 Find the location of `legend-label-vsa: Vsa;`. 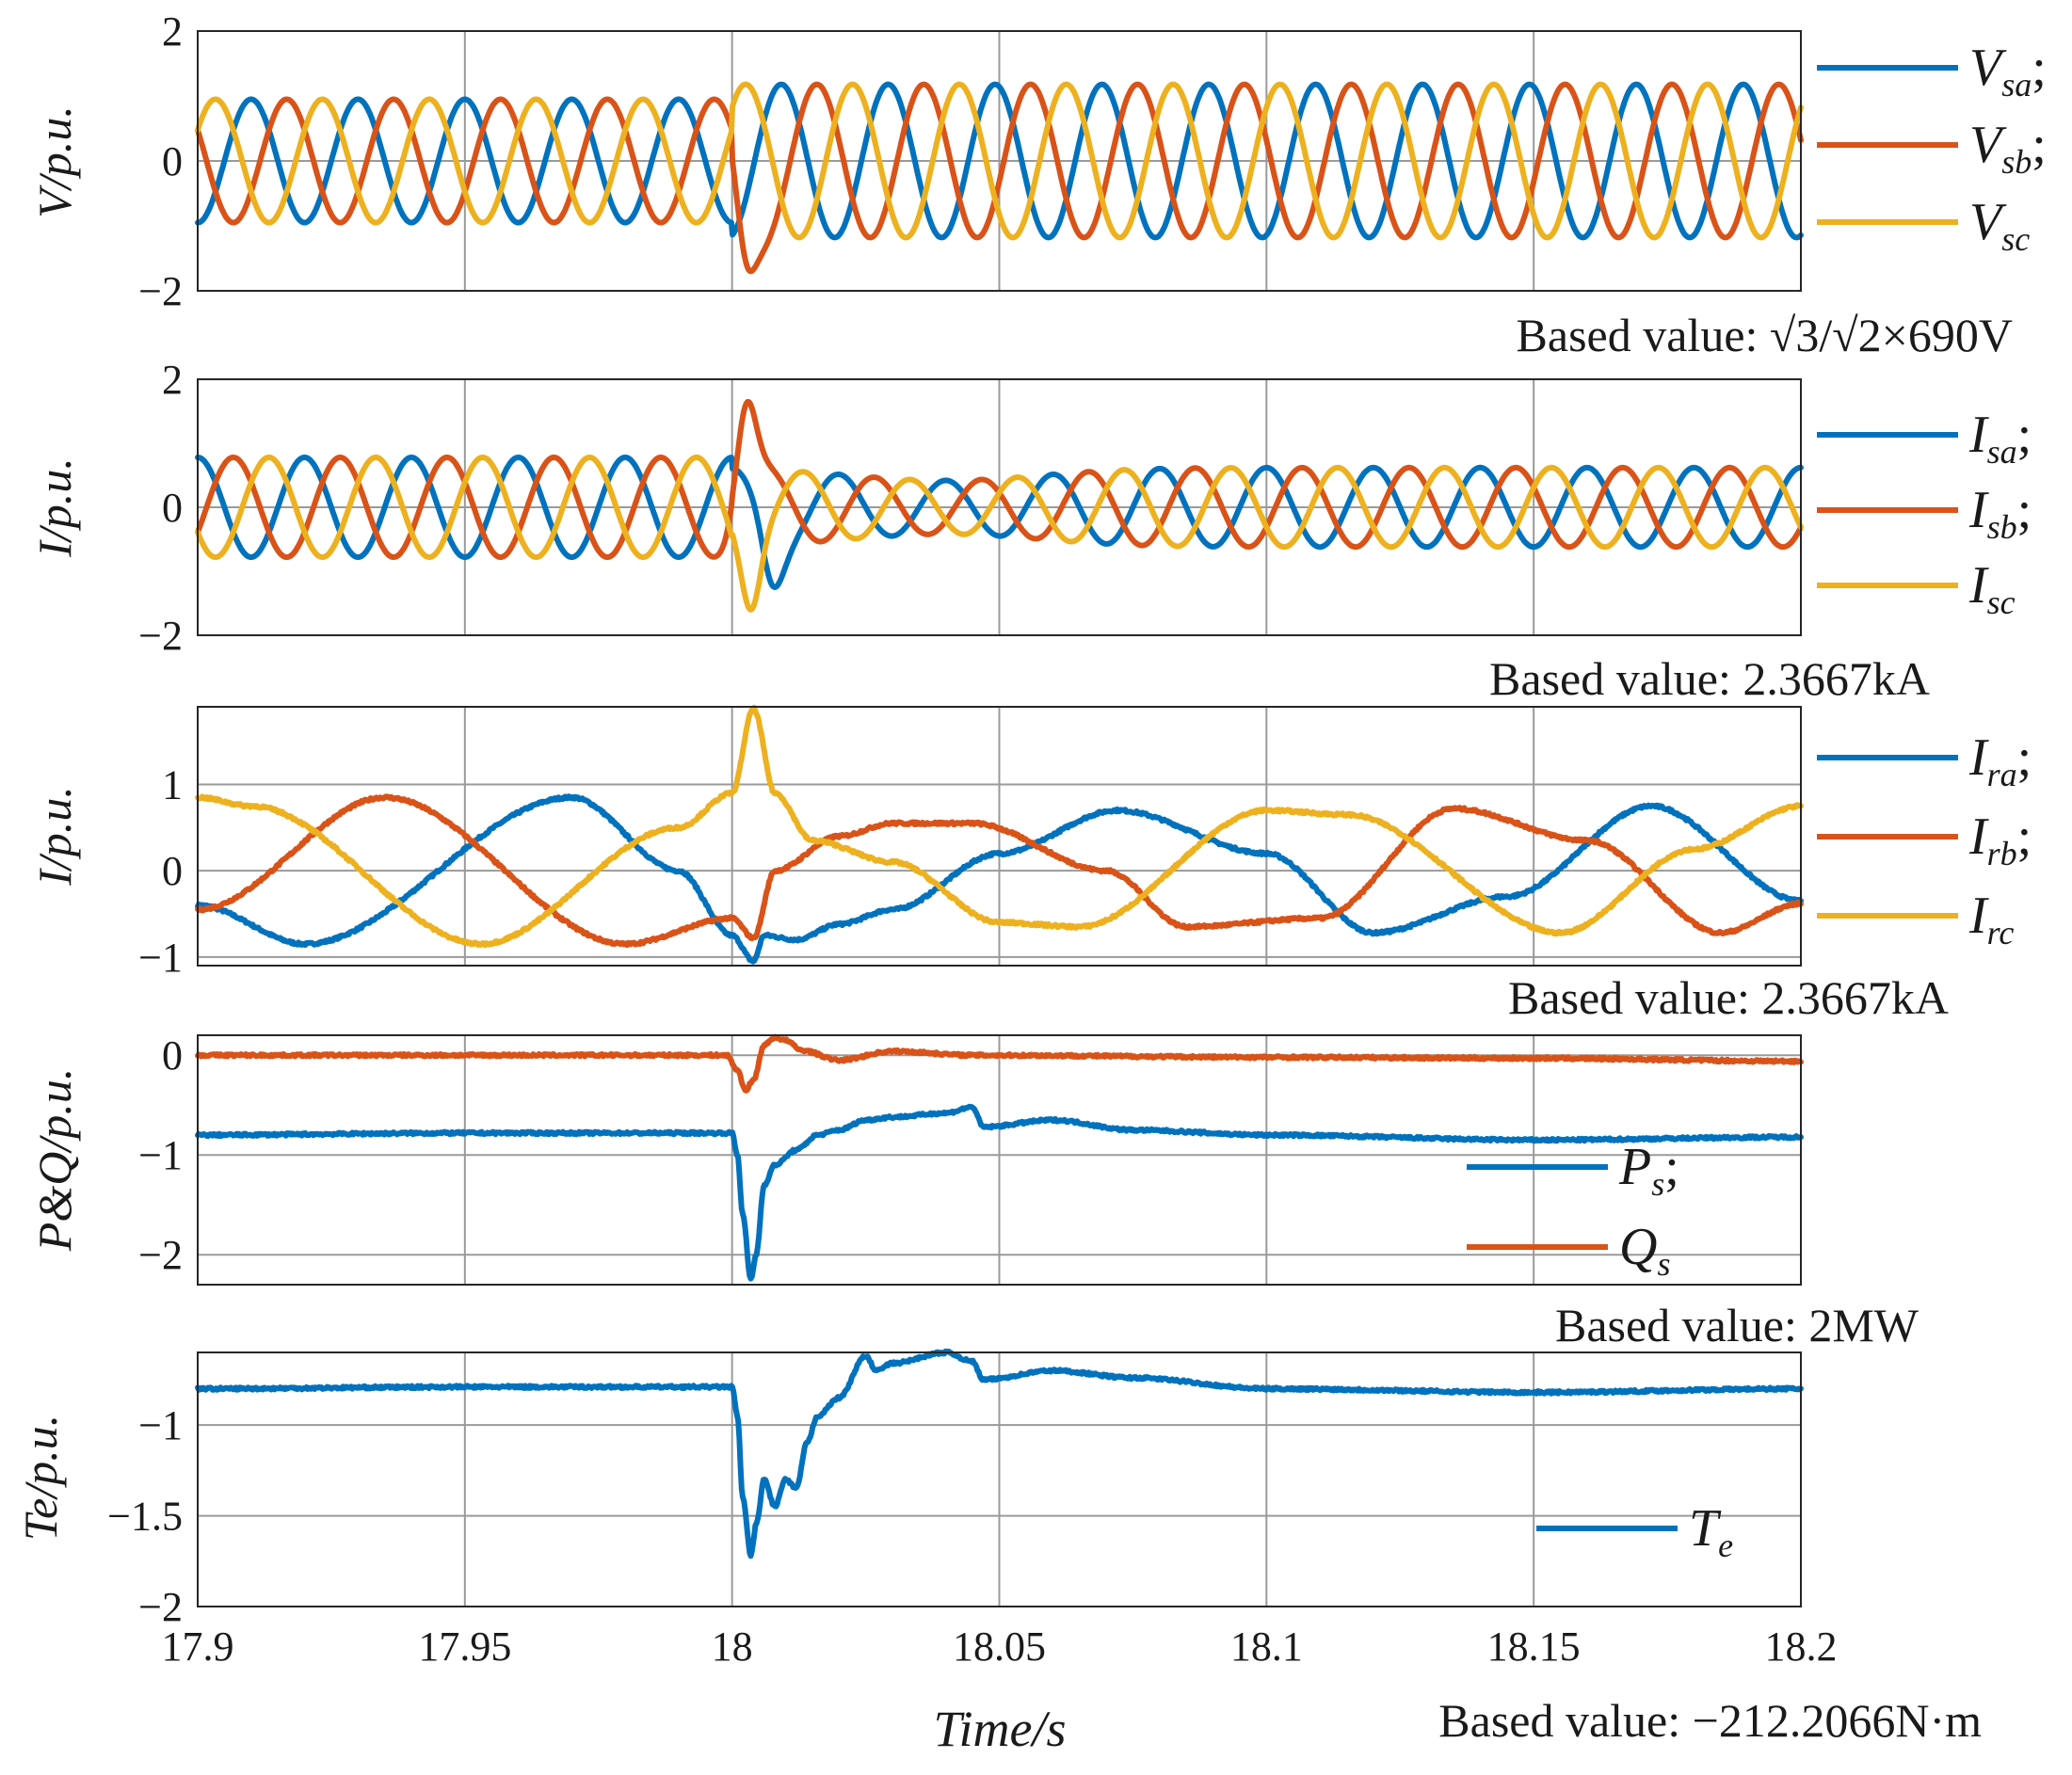

legend-label-vsa: Vsa; is located at coordinates (2008, 71).